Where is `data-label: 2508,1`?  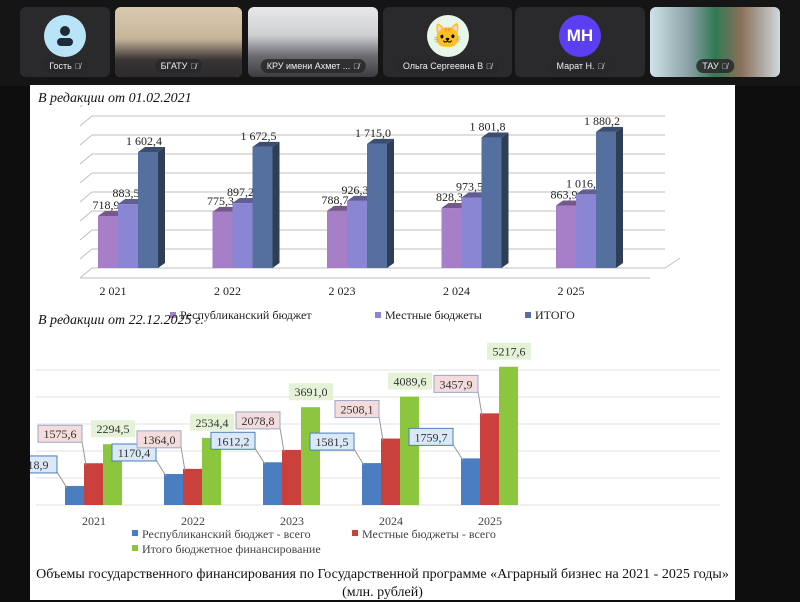 data-label: 2508,1 is located at coordinates (357, 410).